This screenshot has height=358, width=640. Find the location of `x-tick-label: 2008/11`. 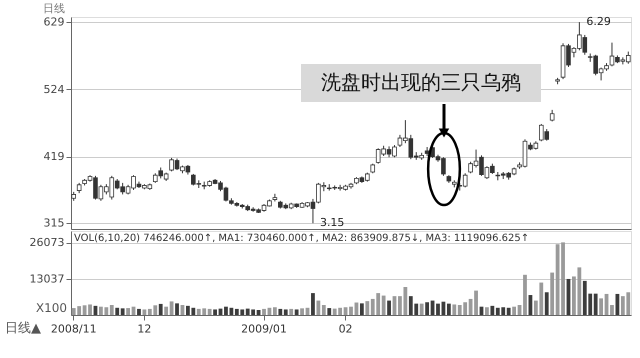

x-tick-label: 2008/11 is located at coordinates (73, 329).